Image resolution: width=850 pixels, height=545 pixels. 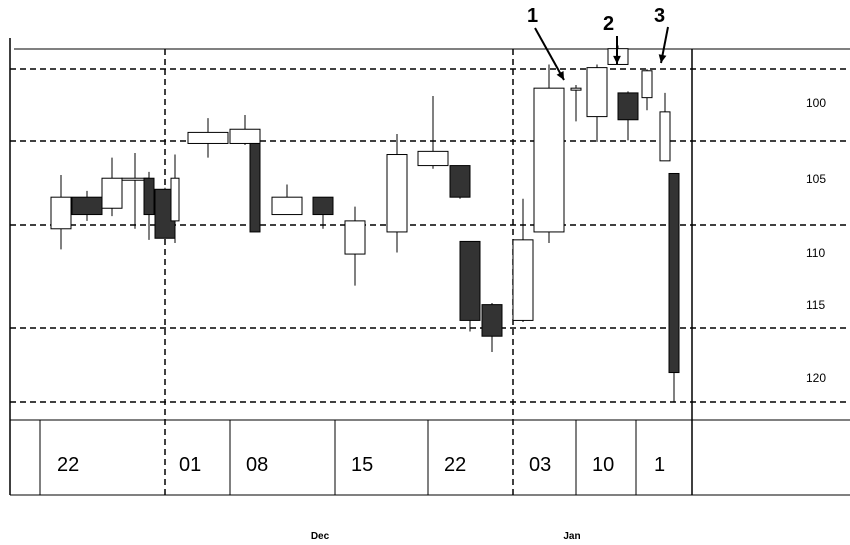 What do you see at coordinates (320, 536) in the screenshot?
I see `month-label: Dec` at bounding box center [320, 536].